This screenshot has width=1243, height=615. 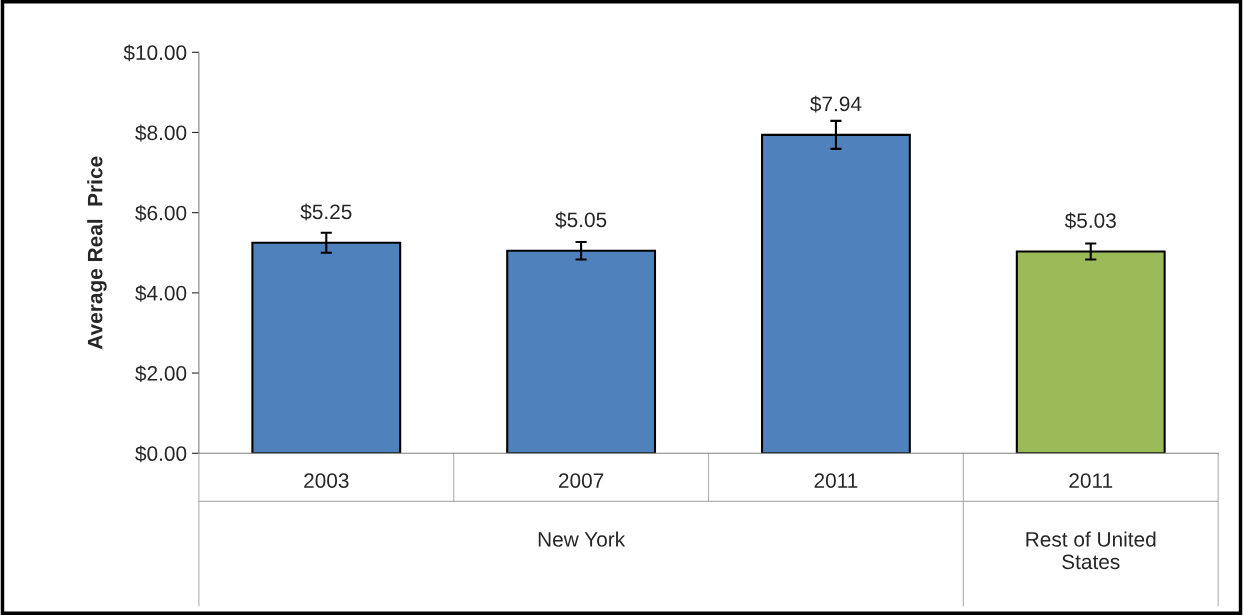 What do you see at coordinates (326, 480) in the screenshot?
I see `x-tick-label: 2003` at bounding box center [326, 480].